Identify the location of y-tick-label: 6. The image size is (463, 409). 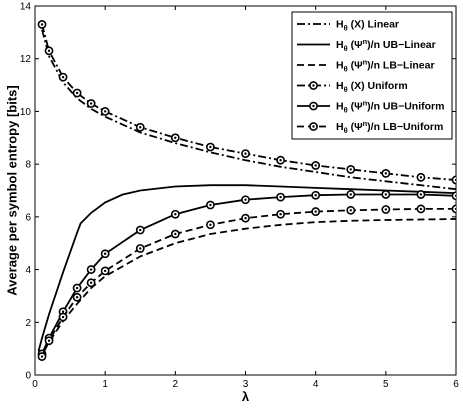
(28, 217).